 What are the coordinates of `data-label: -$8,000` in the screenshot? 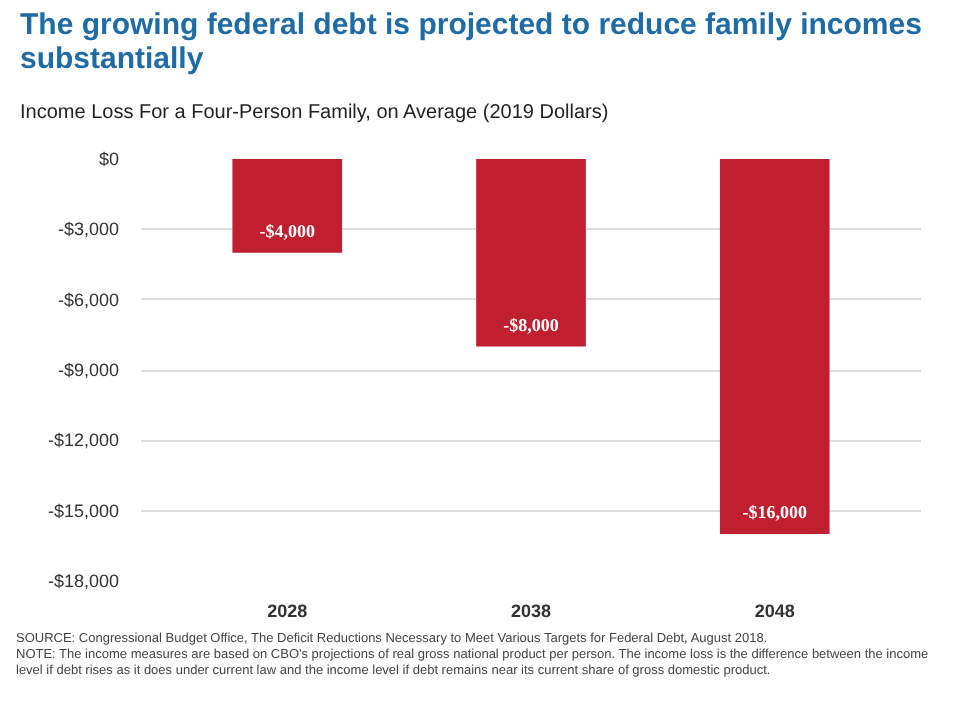 It's located at (531, 324).